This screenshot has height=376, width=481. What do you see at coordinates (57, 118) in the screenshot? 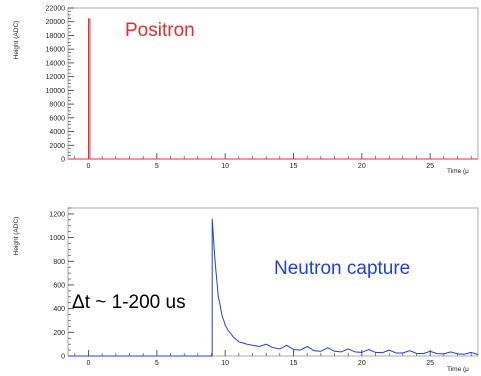
I see `y-tick-label: 6000` at bounding box center [57, 118].